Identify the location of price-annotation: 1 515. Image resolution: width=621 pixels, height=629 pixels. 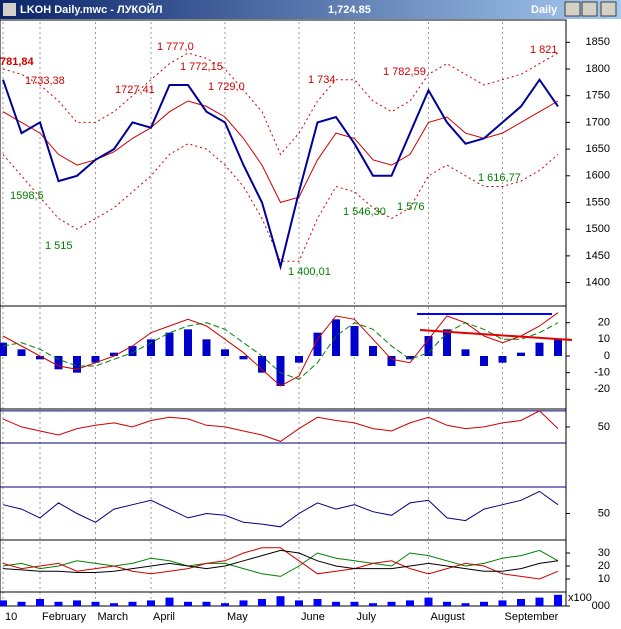
(59, 246).